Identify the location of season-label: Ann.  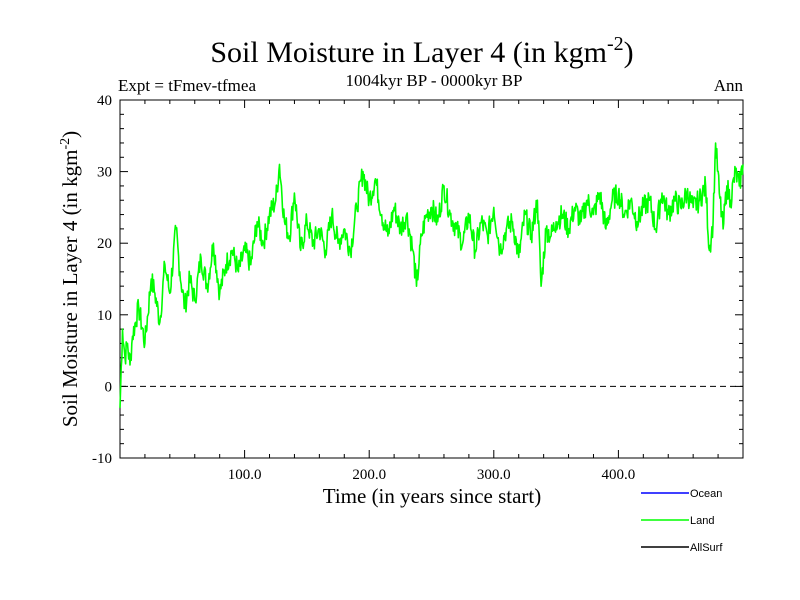
(729, 85).